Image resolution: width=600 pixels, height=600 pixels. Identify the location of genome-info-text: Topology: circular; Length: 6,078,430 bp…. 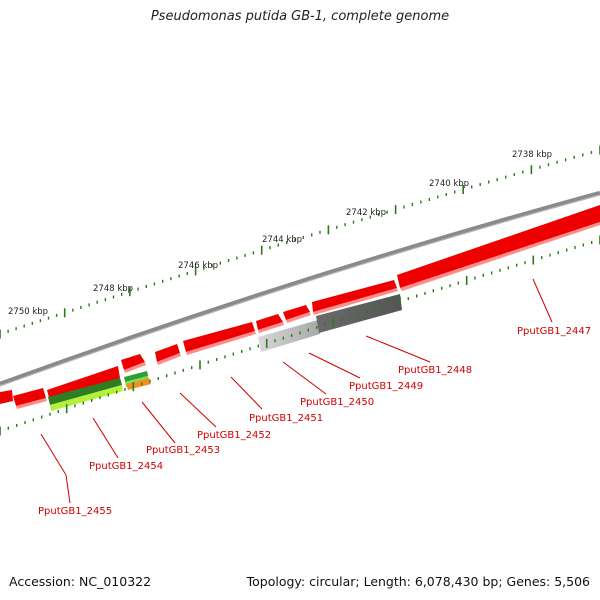
(418, 581).